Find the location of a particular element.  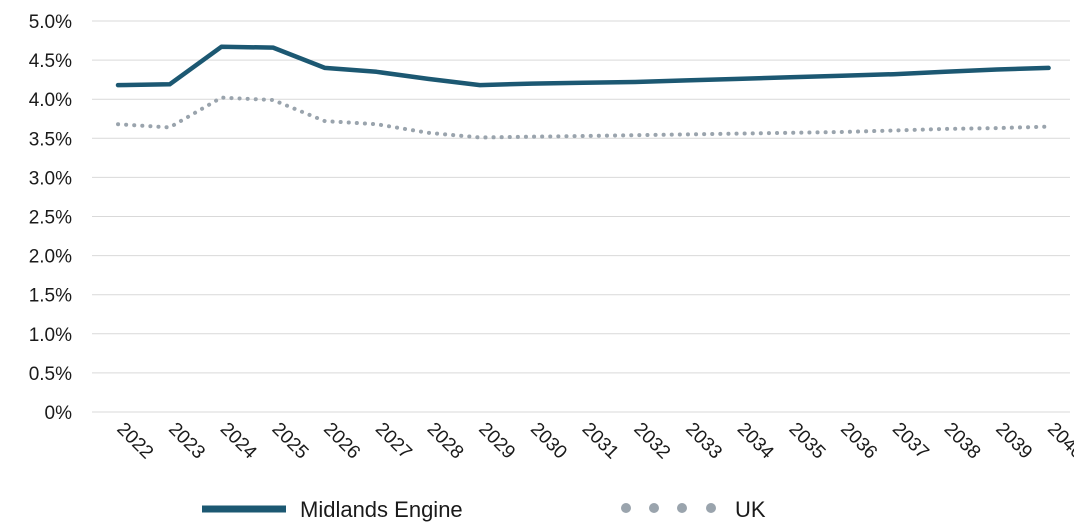

x-tick-label: 2035 is located at coordinates (807, 441).